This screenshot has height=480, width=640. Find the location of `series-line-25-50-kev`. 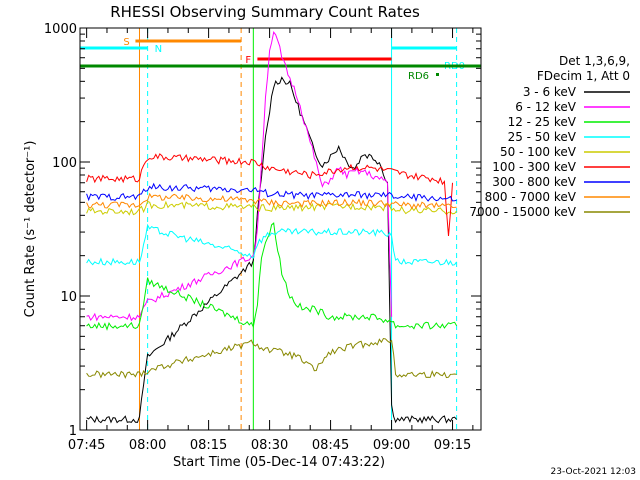

series-line-25-50-kev is located at coordinates (272, 244).